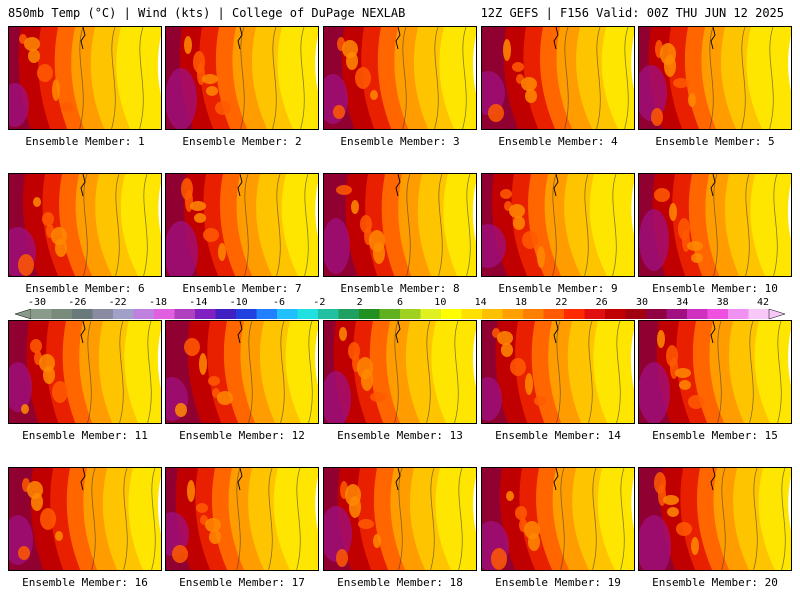 Image resolution: width=800 pixels, height=600 pixels. What do you see at coordinates (23, 314) in the screenshot?
I see `colorbar-low-arrow` at bounding box center [23, 314].